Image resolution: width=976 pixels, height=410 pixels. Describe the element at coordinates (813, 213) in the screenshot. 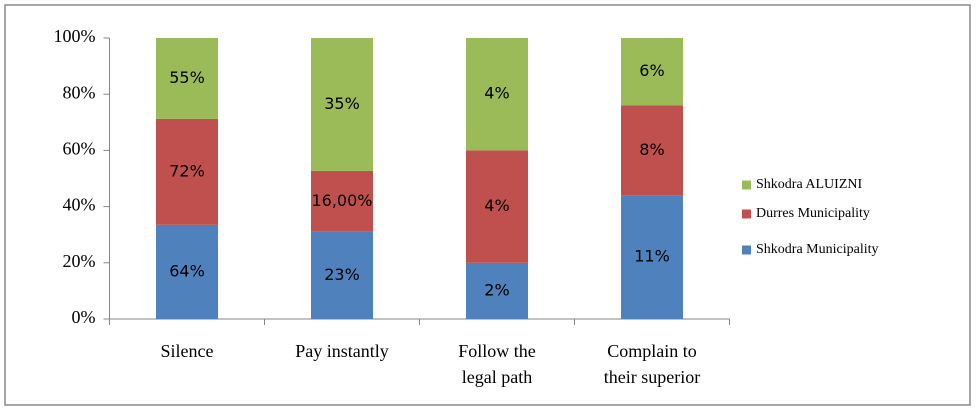

I see `legend-label: Durres Municipality` at that location.